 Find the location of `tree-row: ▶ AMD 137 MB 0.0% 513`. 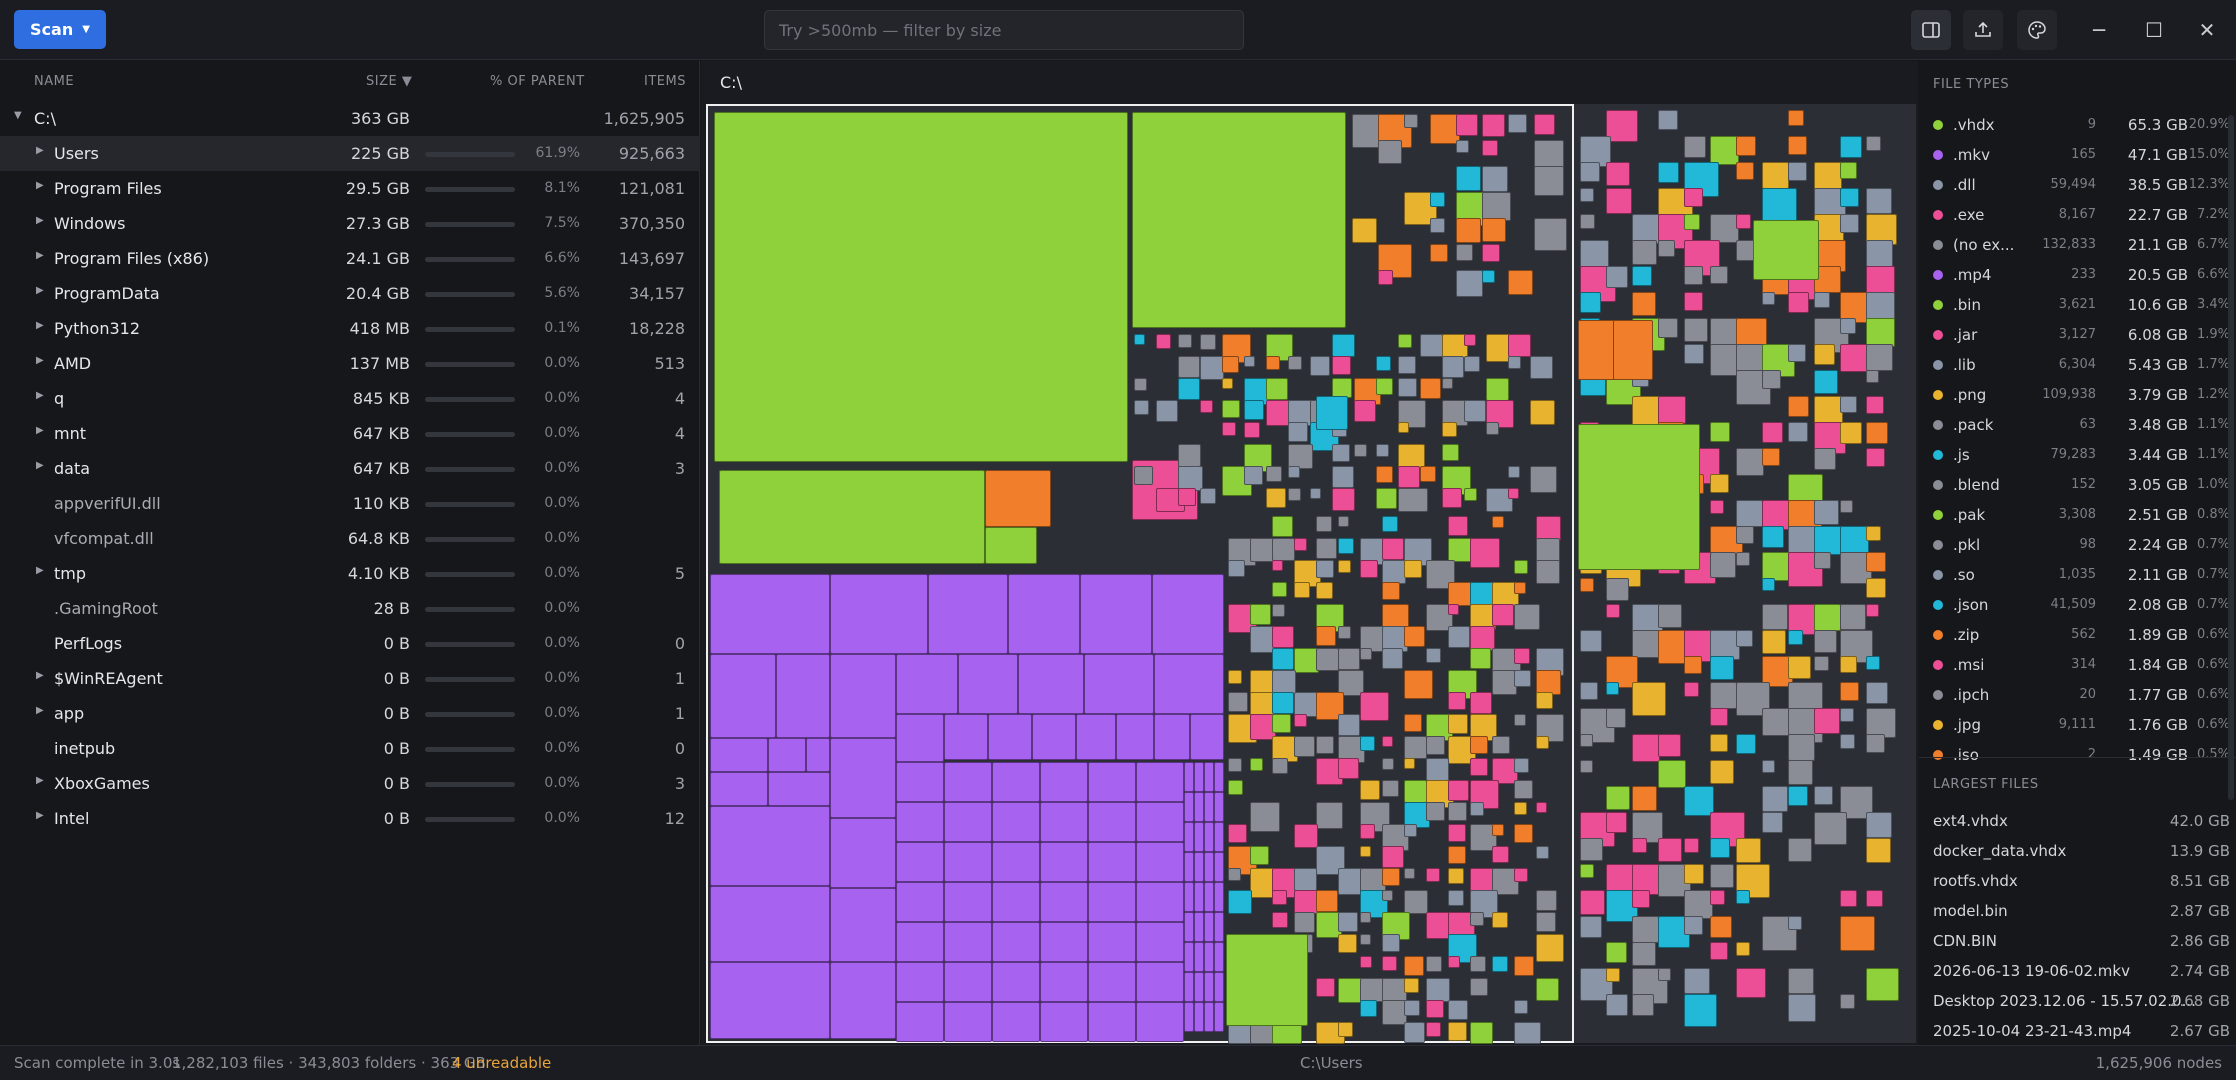

tree-row: ▶ AMD 137 MB 0.0% 513 is located at coordinates (350, 363).